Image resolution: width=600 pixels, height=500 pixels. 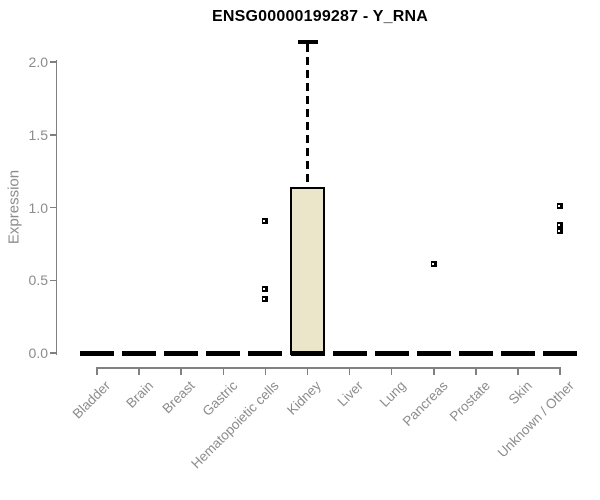 What do you see at coordinates (307, 271) in the screenshot?
I see `box-kidney` at bounding box center [307, 271].